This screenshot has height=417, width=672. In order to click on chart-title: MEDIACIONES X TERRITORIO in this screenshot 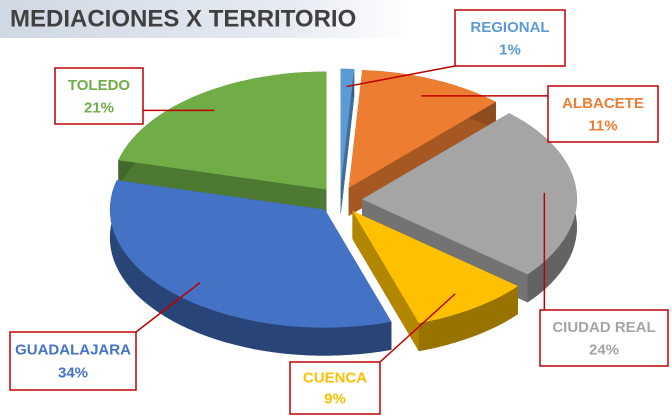, I will do `click(183, 18)`.